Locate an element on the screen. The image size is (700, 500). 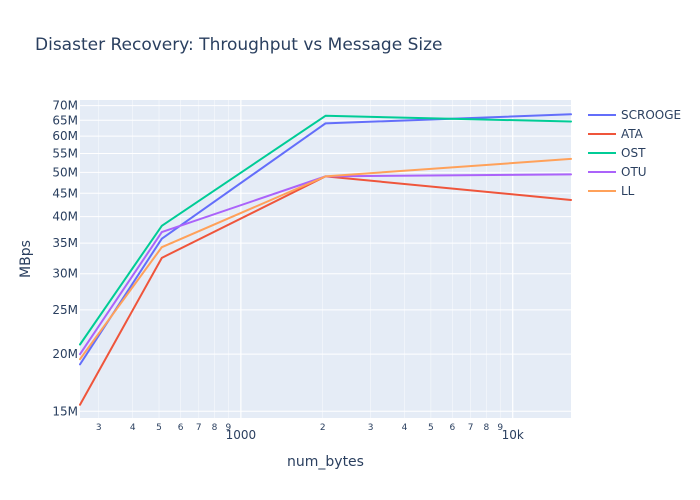
x-axis-title: num_bytes is located at coordinates (325, 462).